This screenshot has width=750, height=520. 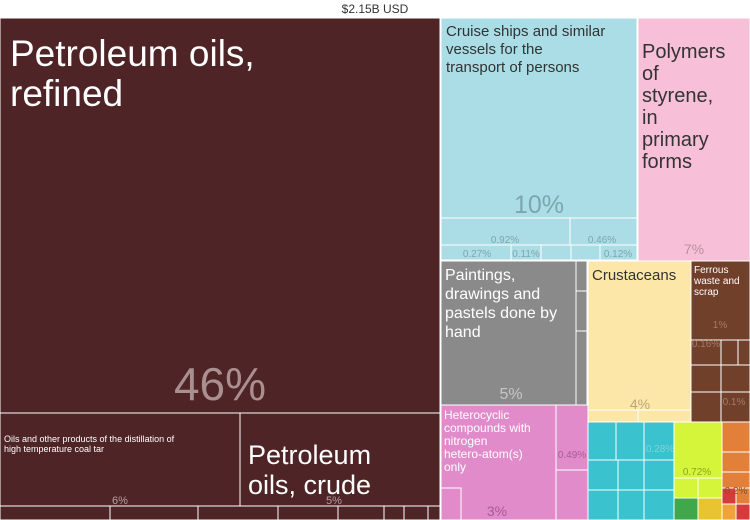 I want to click on chart-total-label: $2.15B USD, so click(x=375, y=9).